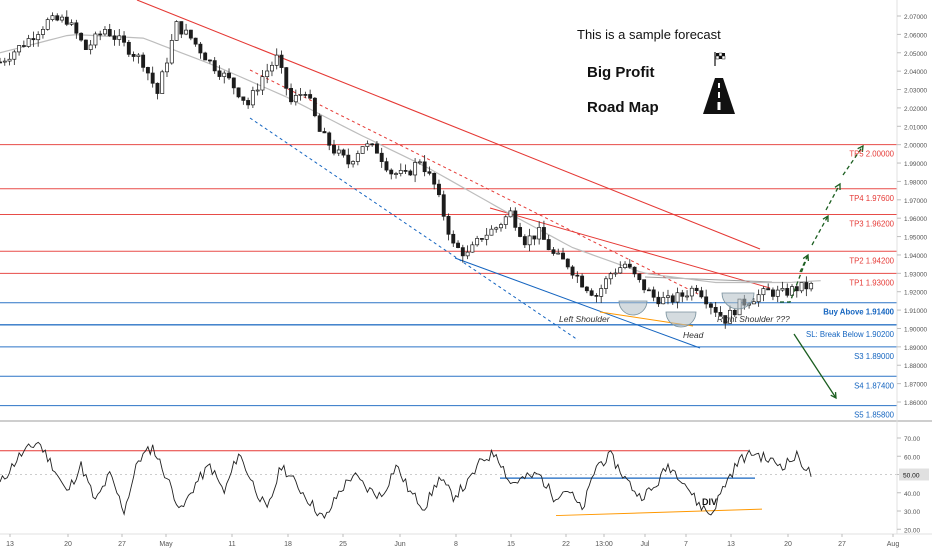 The height and width of the screenshot is (550, 932). What do you see at coordinates (916, 146) in the screenshot?
I see `price-tick-label: 2.00000` at bounding box center [916, 146].